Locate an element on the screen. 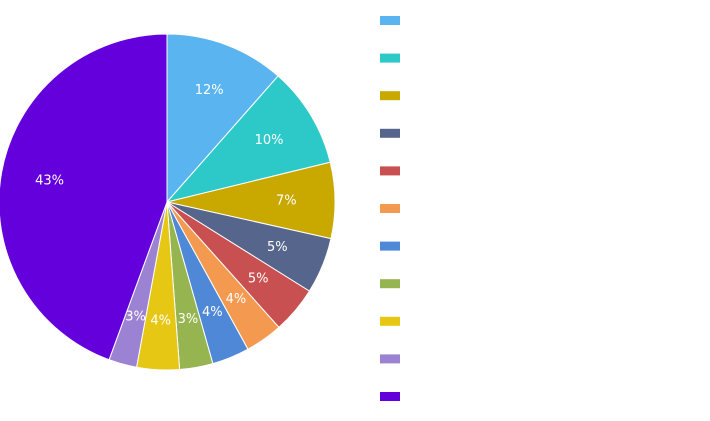 The height and width of the screenshot is (421, 710). slice-label-11: 43% is located at coordinates (49, 181).